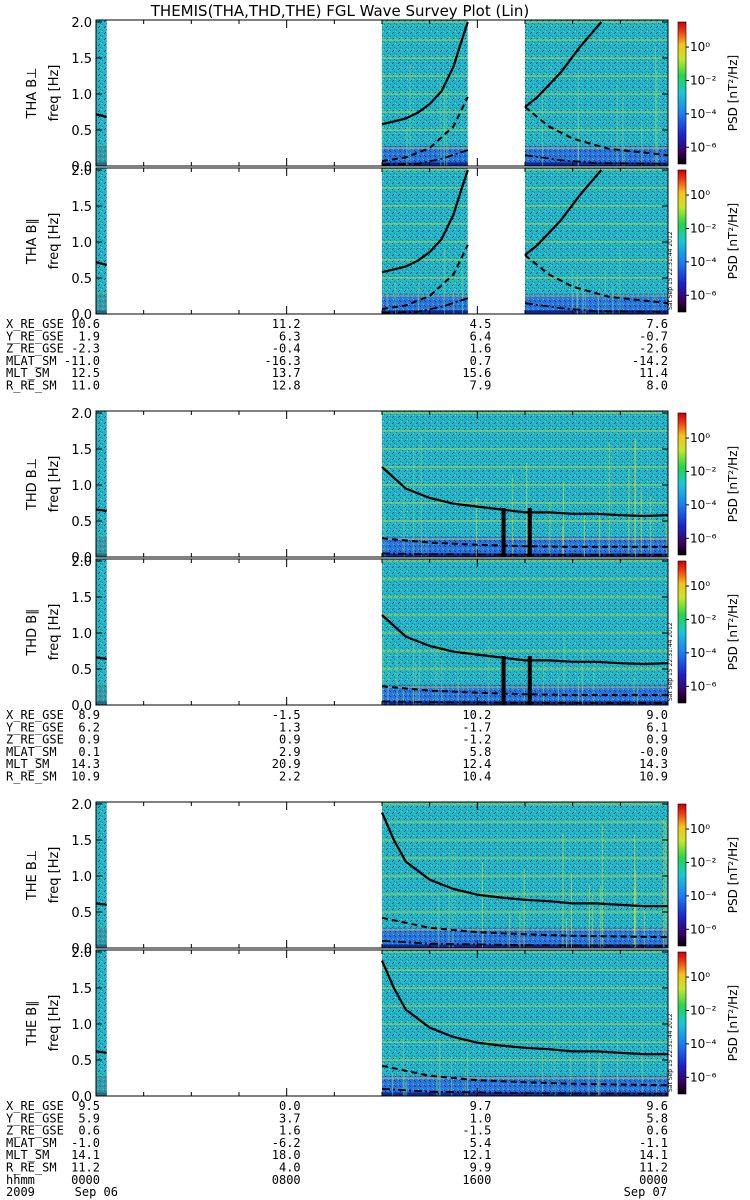 This screenshot has height=1200, width=750. What do you see at coordinates (35, 324) in the screenshot?
I see `ephemeris-label: X_RE_GSE` at bounding box center [35, 324].